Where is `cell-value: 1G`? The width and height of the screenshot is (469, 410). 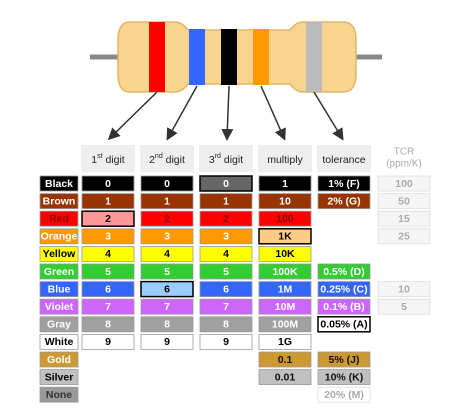 cell-value: 1G is located at coordinates (285, 342).